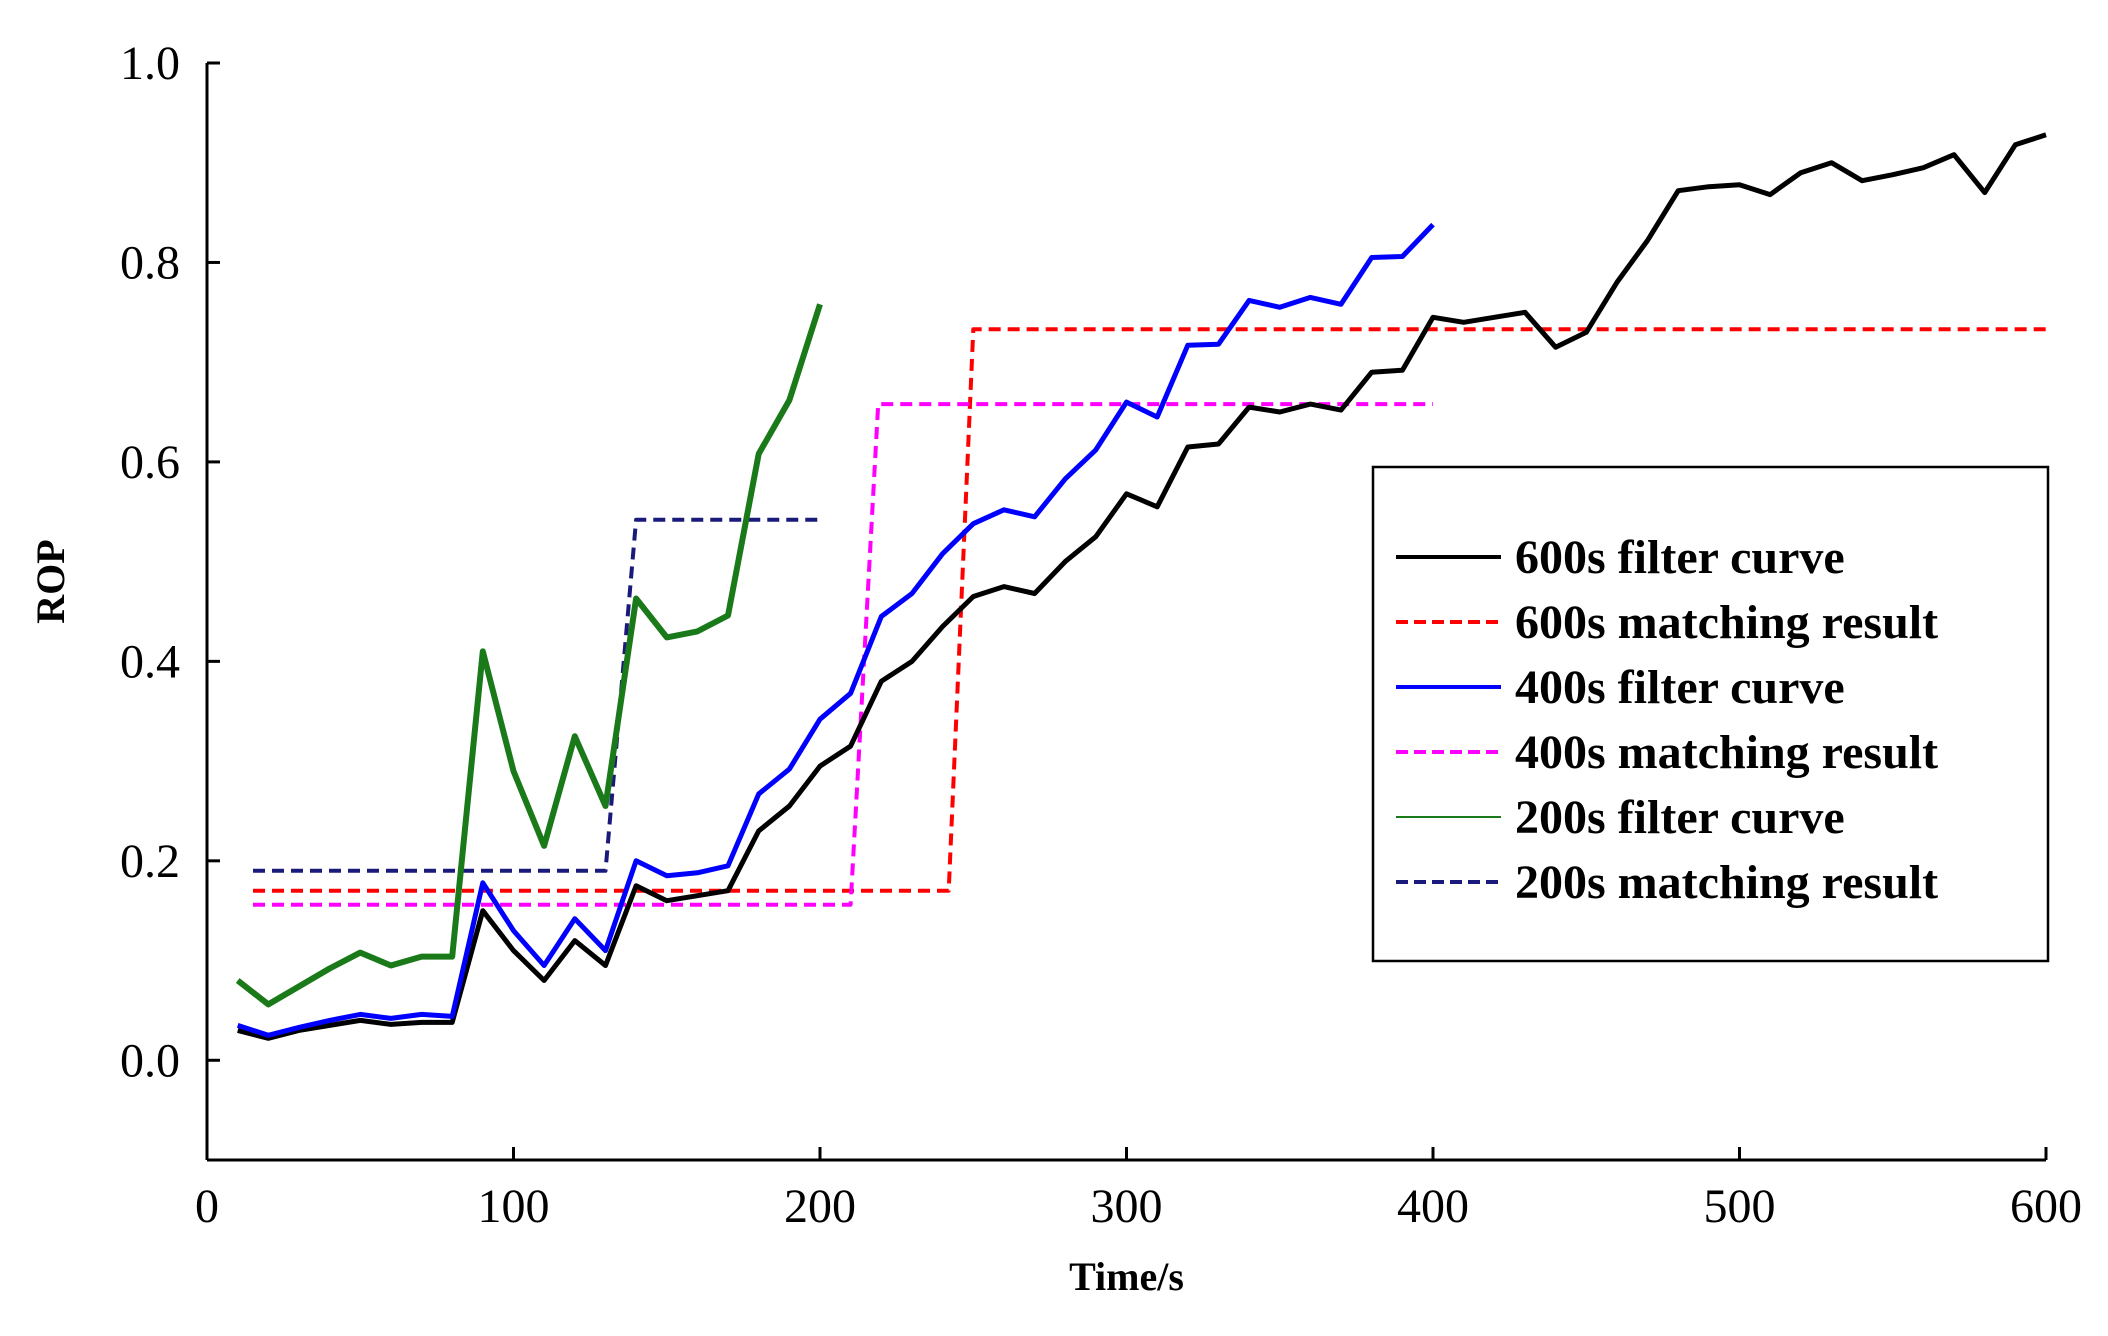  Describe the element at coordinates (150, 661) in the screenshot. I see `y-tick-label: 0.4` at that location.